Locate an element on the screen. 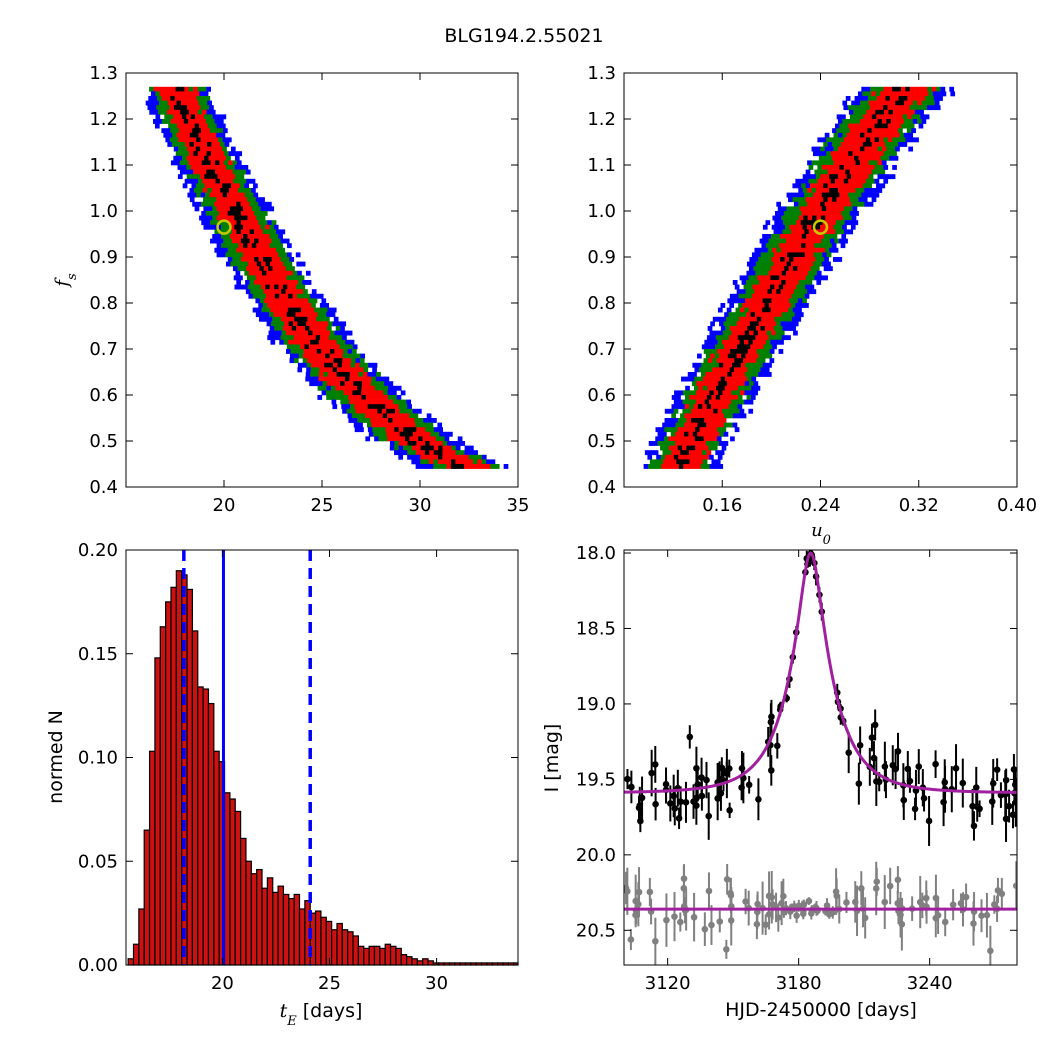 The width and height of the screenshot is (1050, 1050). y-tick-label: 0.8 is located at coordinates (103, 303).